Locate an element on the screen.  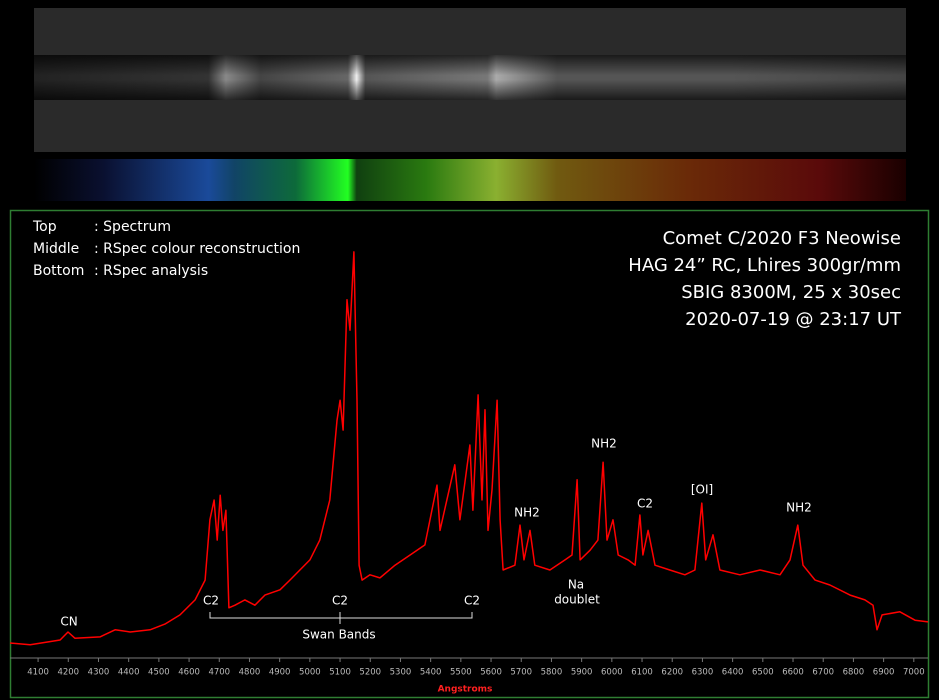
x-tick-label: 6100 is located at coordinates (642, 673).